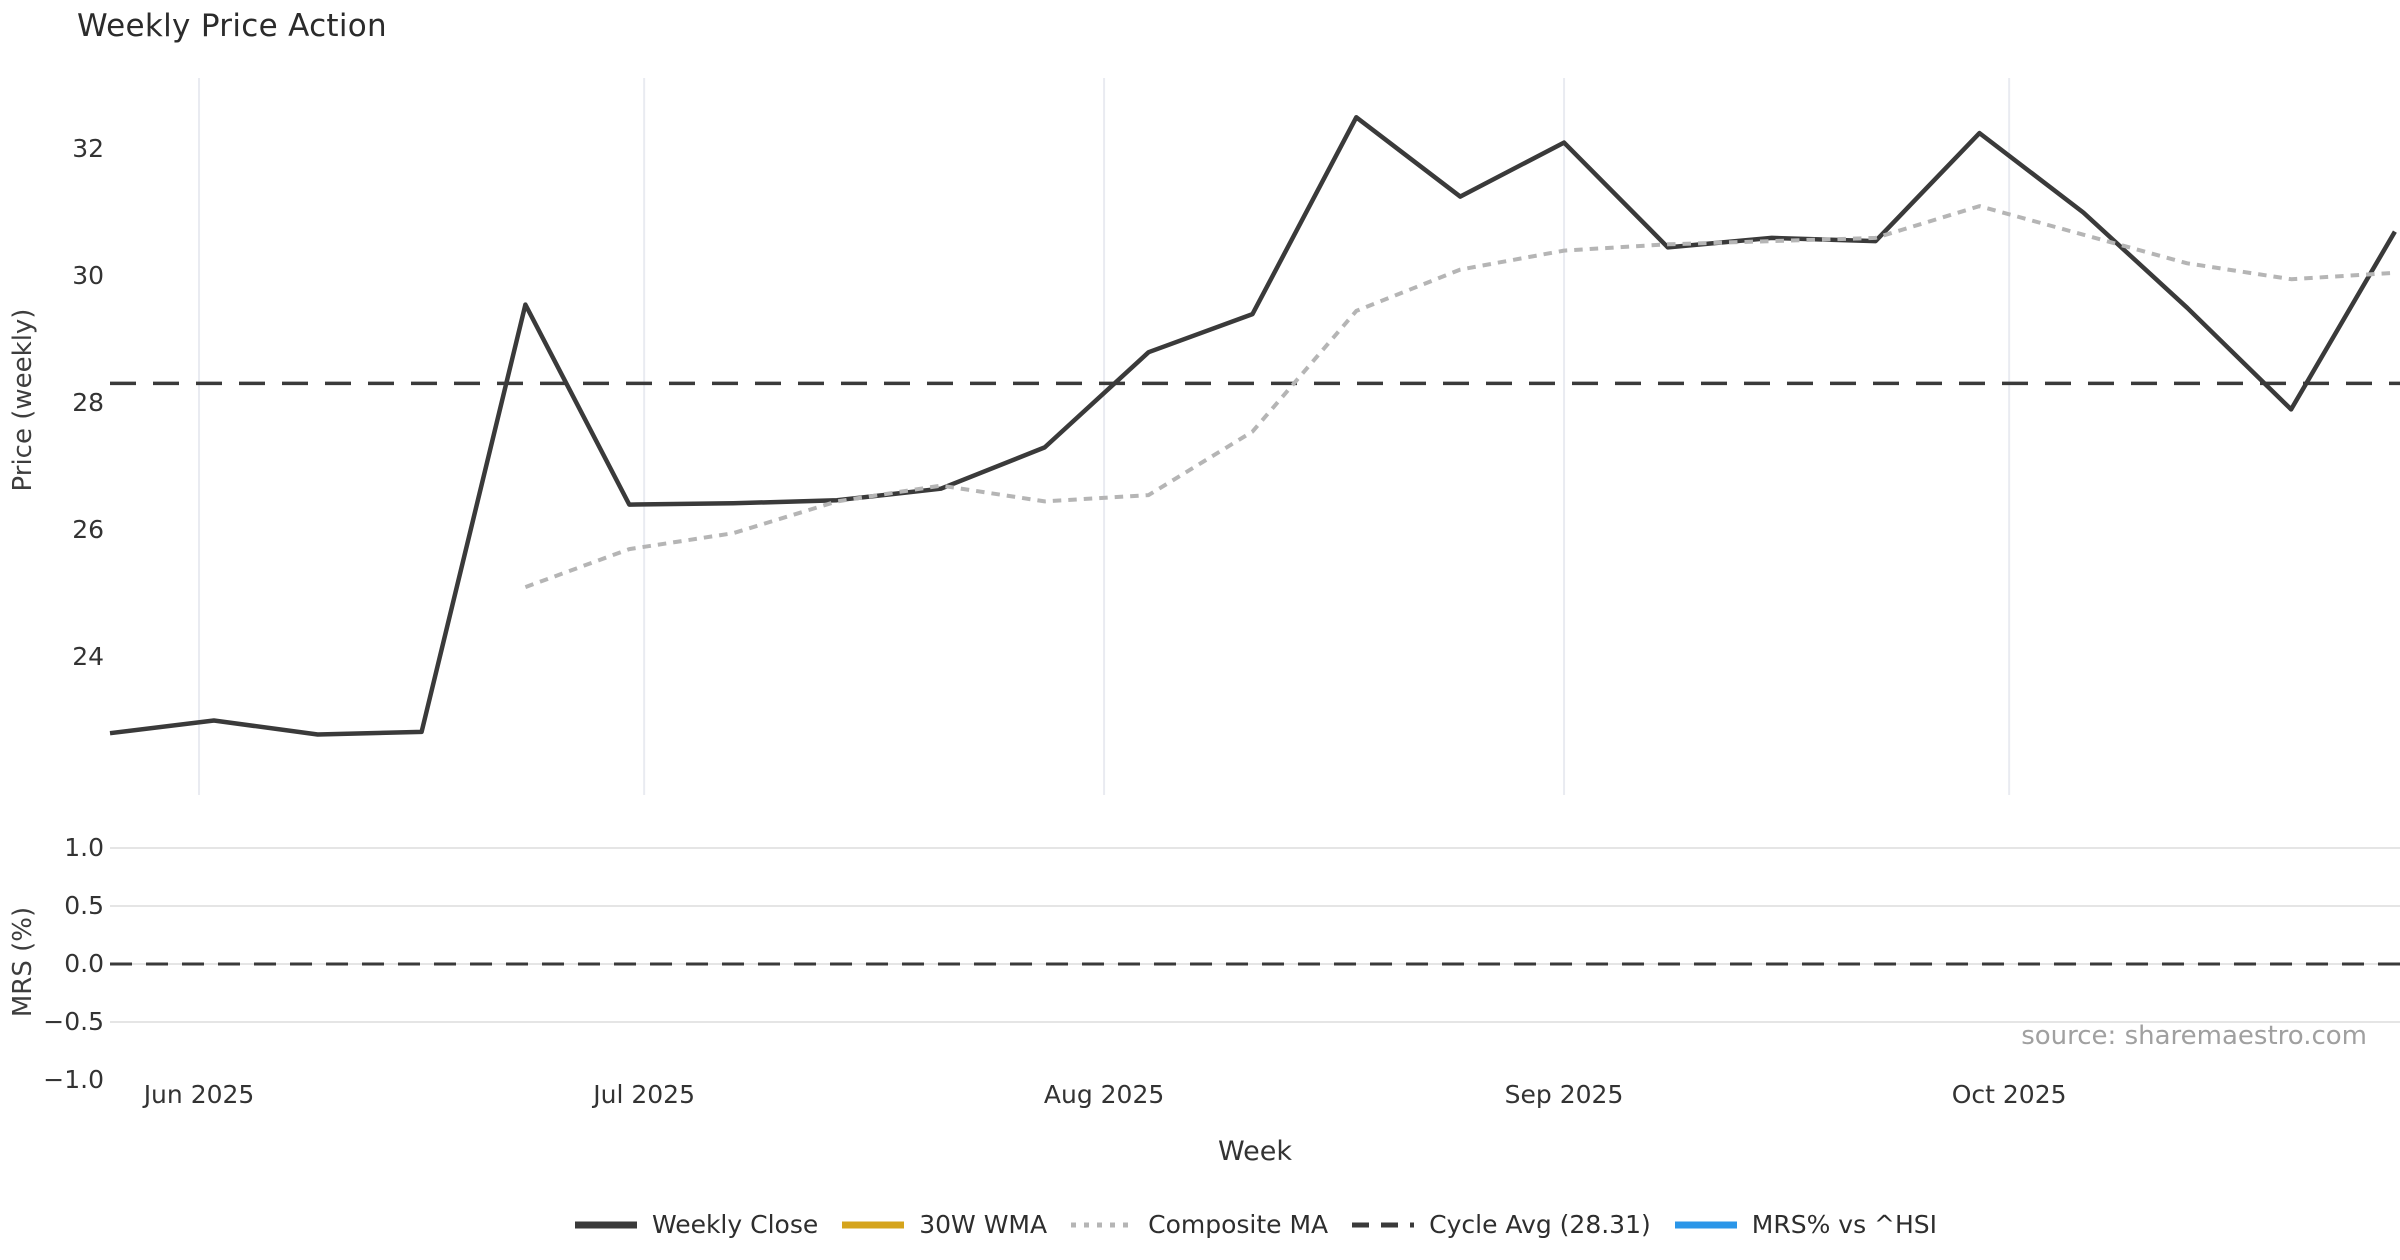 This screenshot has height=1260, width=2400. I want to click on legend-item: 30W WMA, so click(943, 1224).